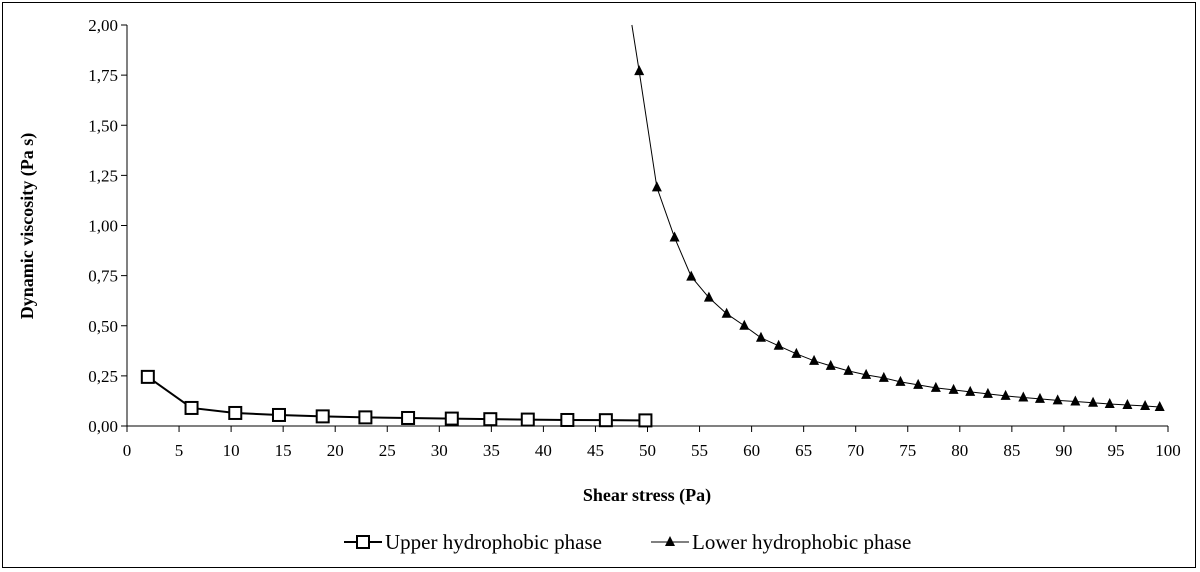 The height and width of the screenshot is (572, 1200). What do you see at coordinates (801, 542) in the screenshot?
I see `legend-label-lower: Lower hydrophobic phase` at bounding box center [801, 542].